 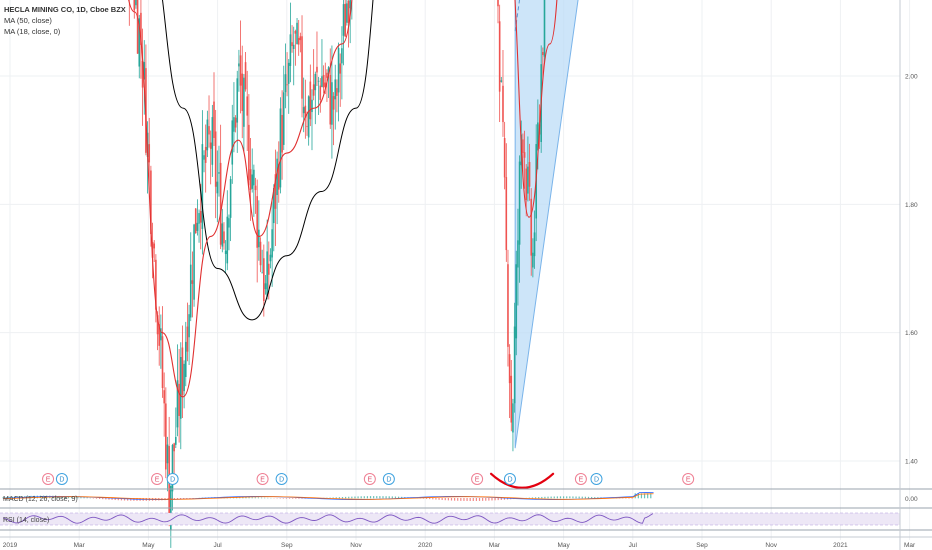 What do you see at coordinates (32, 31) in the screenshot?
I see `legend-ma18: MA (18, close, 0)` at bounding box center [32, 31].